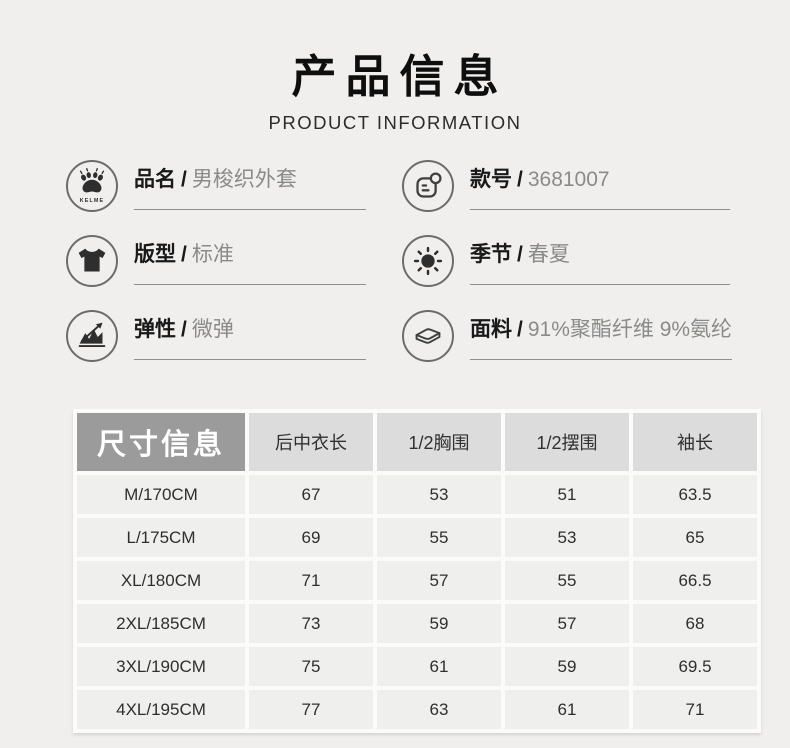 The image size is (790, 748). I want to click on column-header-half-chest: 1/2胸围, so click(439, 442).